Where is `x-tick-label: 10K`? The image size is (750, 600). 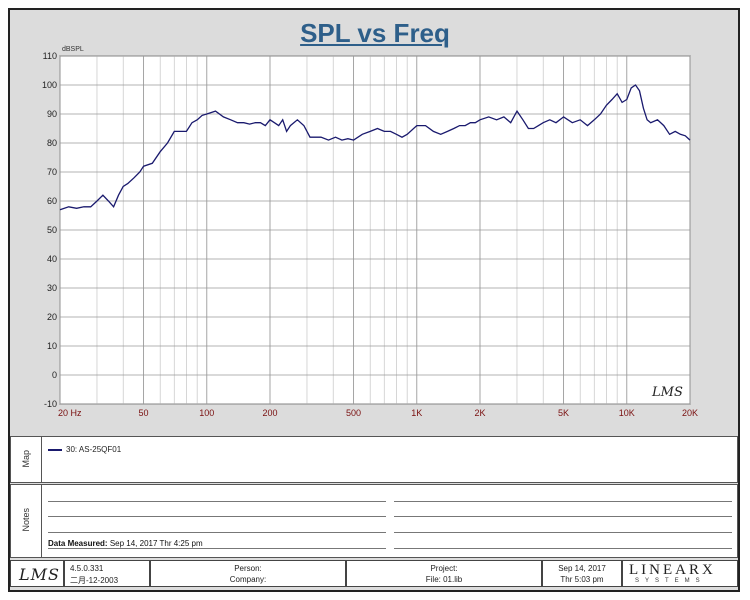 x-tick-label: 10K is located at coordinates (627, 413).